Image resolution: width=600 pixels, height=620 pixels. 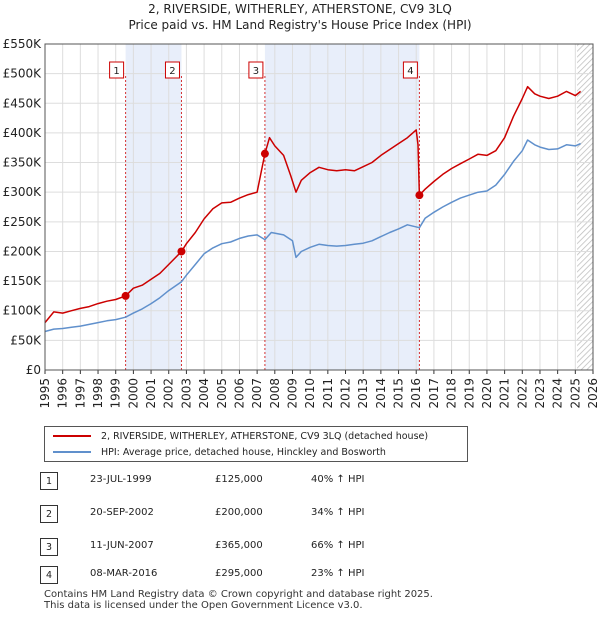 I want to click on x-tick-label: 2024, so click(x=558, y=393).